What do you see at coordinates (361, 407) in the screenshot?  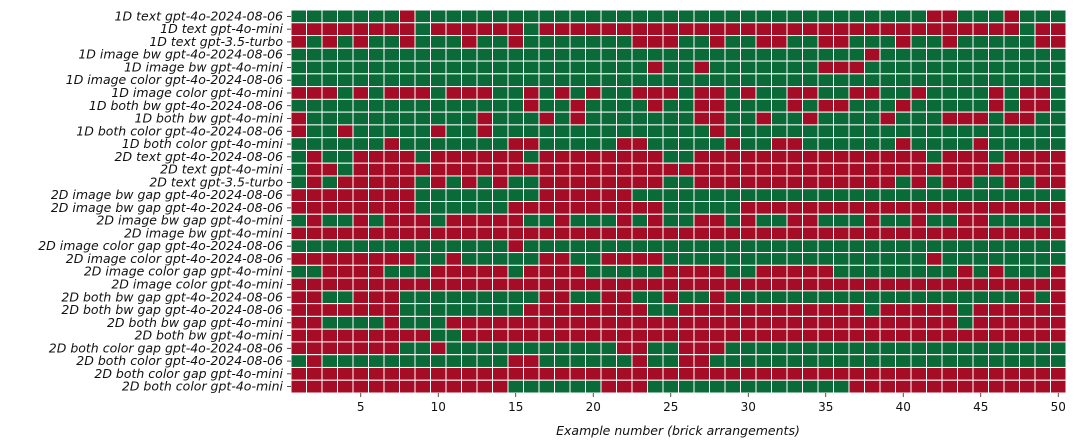 I see `x-tick-label: 5` at bounding box center [361, 407].